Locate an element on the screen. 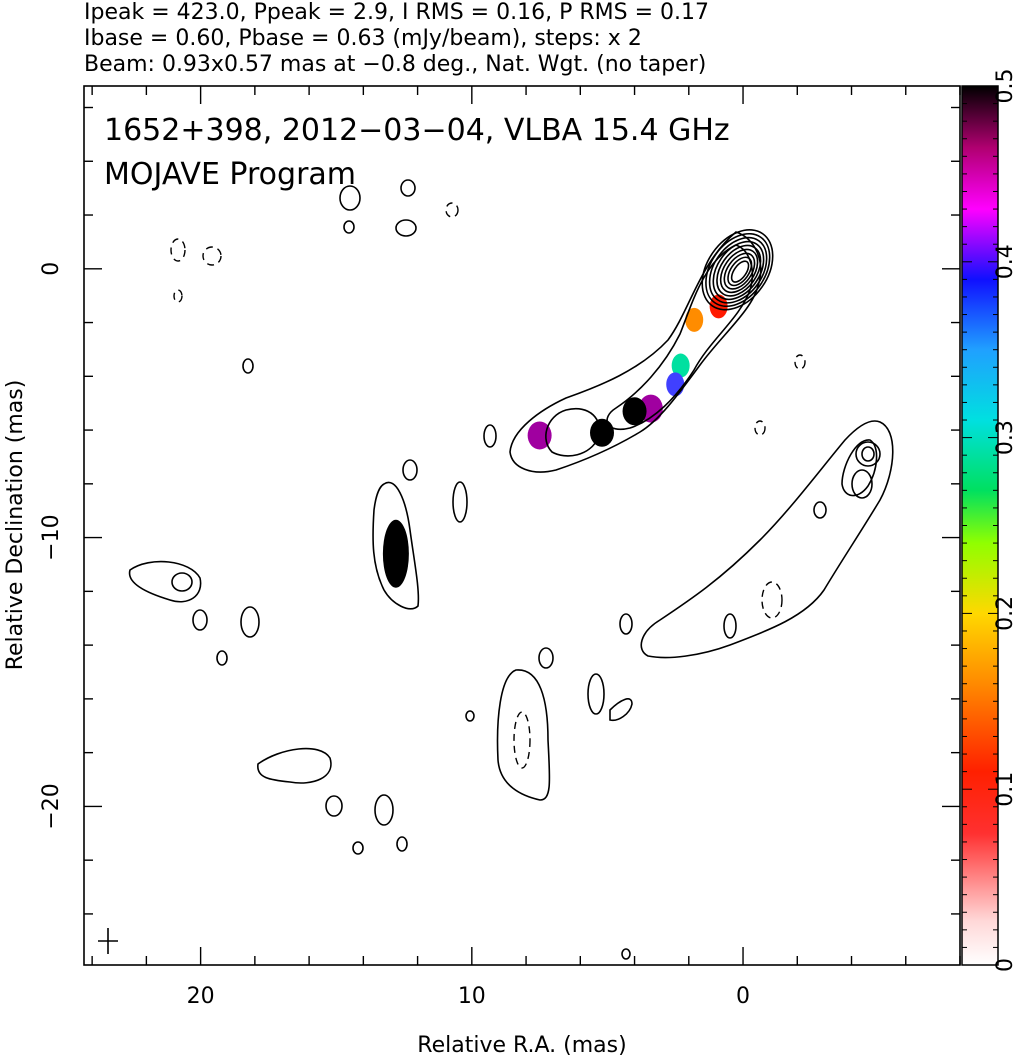  sw-lobe-inner is located at coordinates (859, 468).